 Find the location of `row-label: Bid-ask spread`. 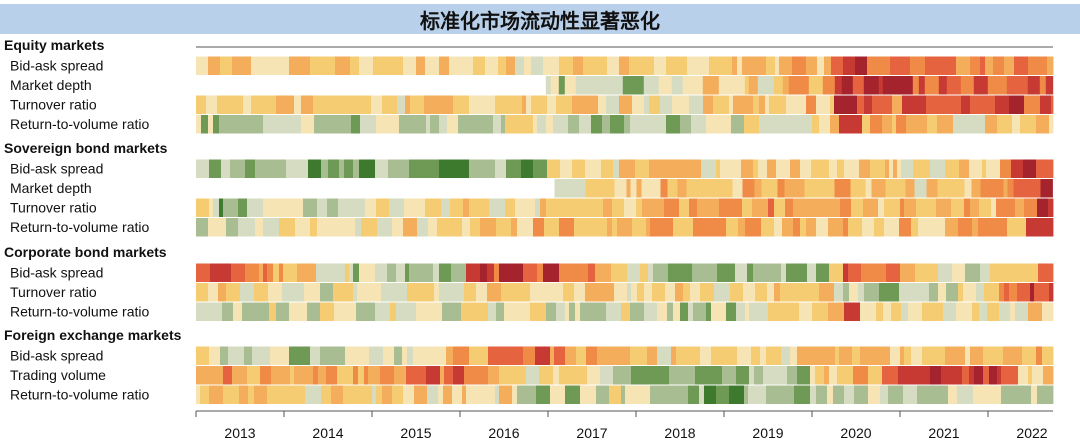

row-label: Bid-ask spread is located at coordinates (56, 273).